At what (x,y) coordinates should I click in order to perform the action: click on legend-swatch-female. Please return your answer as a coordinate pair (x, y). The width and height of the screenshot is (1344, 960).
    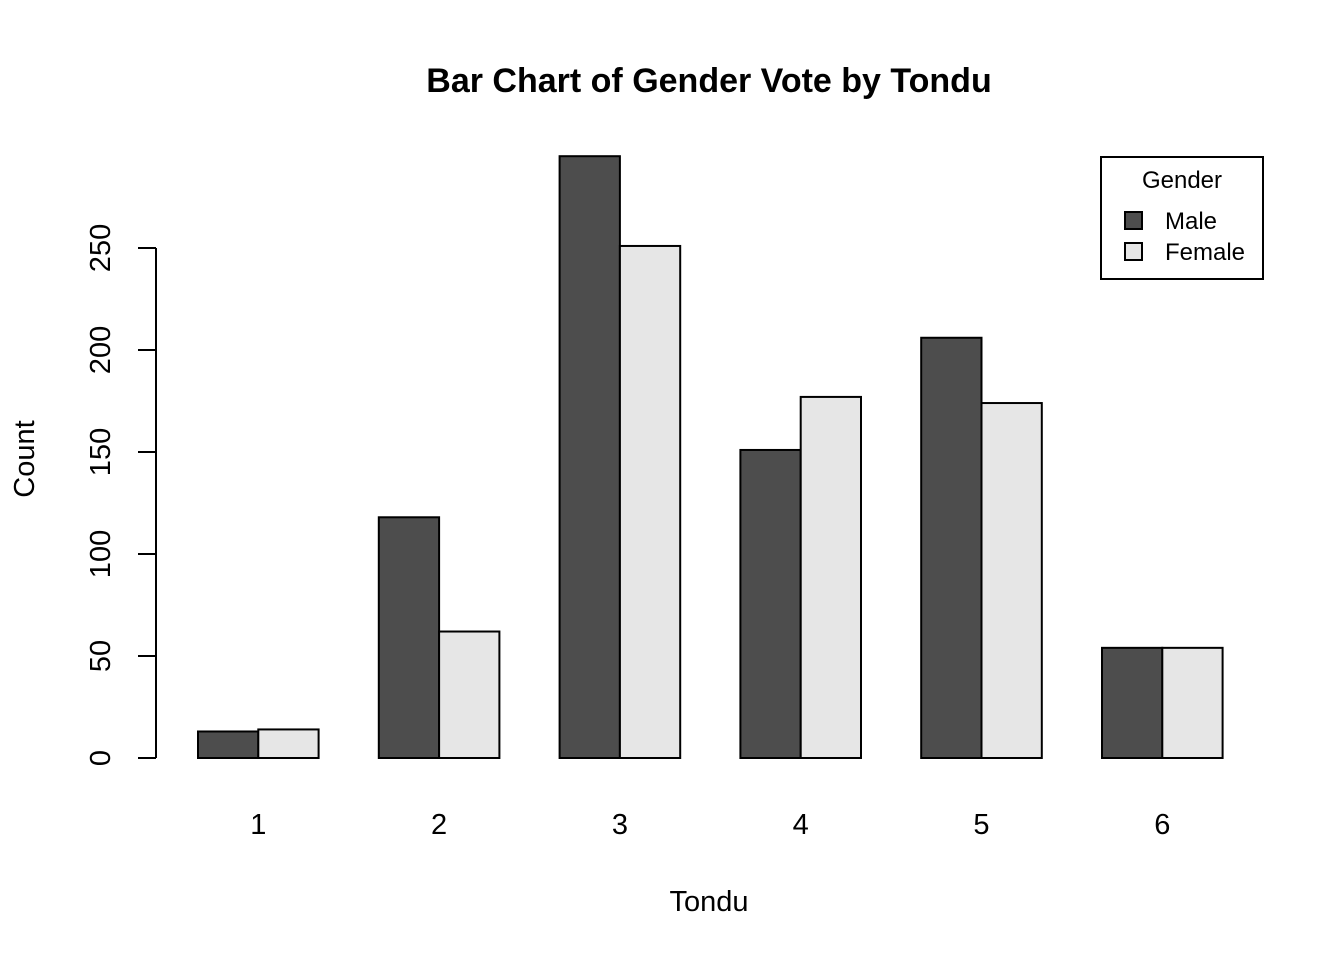
    Looking at the image, I should click on (1133, 251).